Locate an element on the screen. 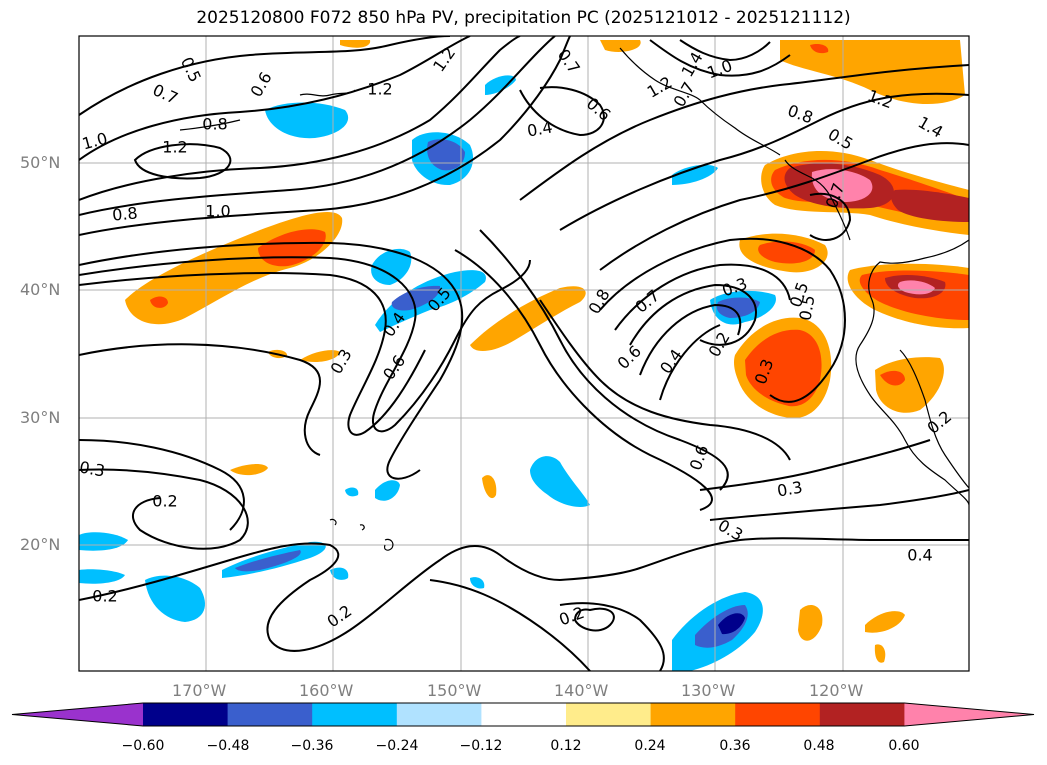 The image size is (1047, 765). colorbar-tick-label: −0.24 is located at coordinates (397, 746).